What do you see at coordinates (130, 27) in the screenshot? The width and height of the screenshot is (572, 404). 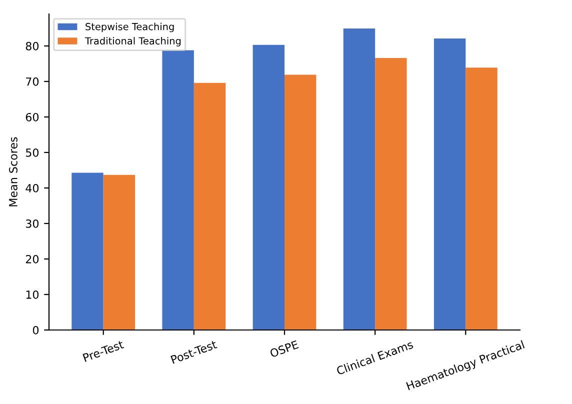 I see `legend-label: Stepwise Teaching` at bounding box center [130, 27].